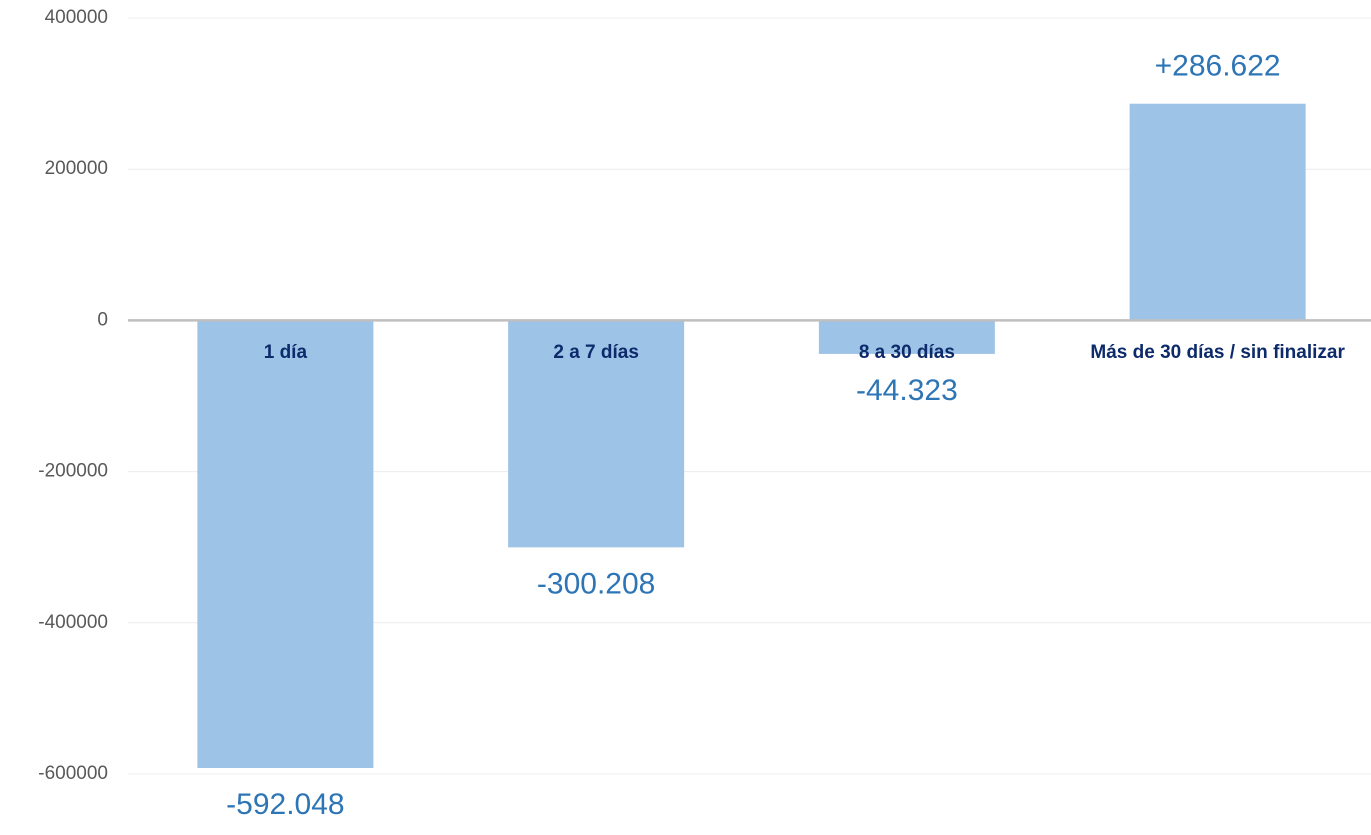  I want to click on y-tick-label: -400000, so click(73, 622).